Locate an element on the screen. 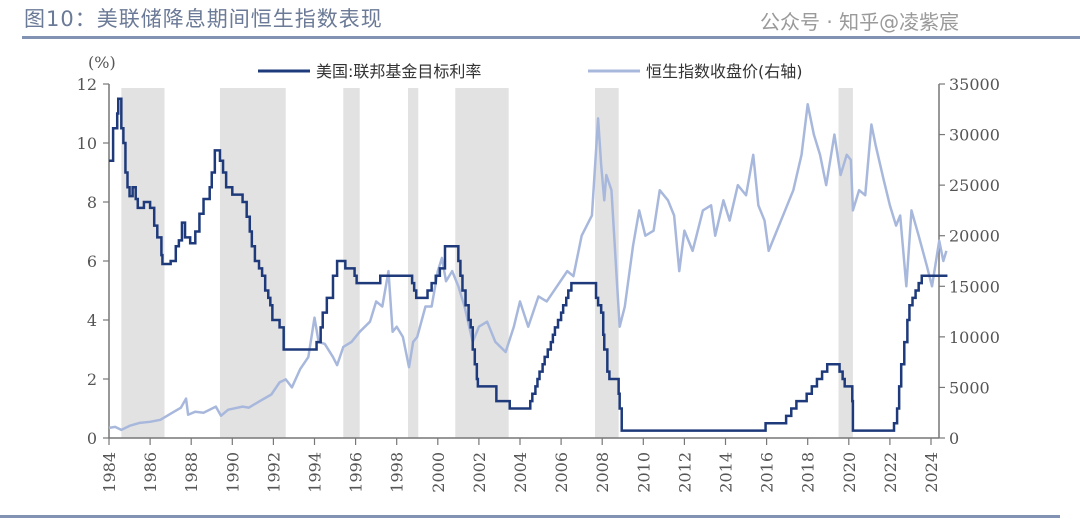 The height and width of the screenshot is (527, 1080). x-axis-tick-label: 2024 is located at coordinates (931, 472).